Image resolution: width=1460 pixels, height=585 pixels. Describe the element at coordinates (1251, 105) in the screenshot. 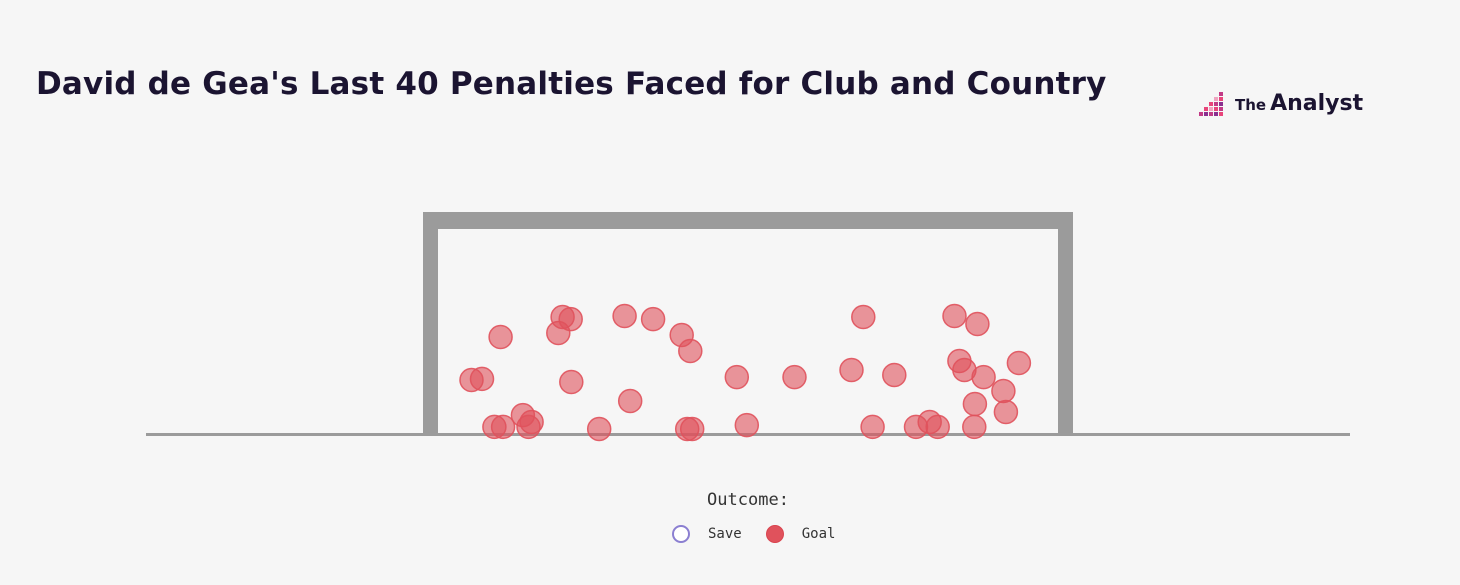

I see `brand-prefix: The` at that location.